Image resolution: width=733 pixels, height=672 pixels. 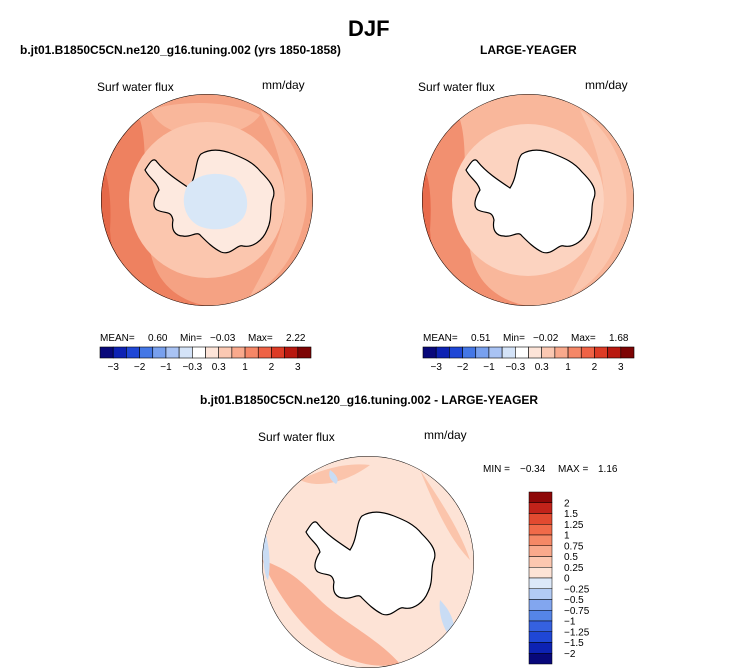 What do you see at coordinates (567, 503) in the screenshot?
I see `panel3-colorbar-tick-label: 2` at bounding box center [567, 503].